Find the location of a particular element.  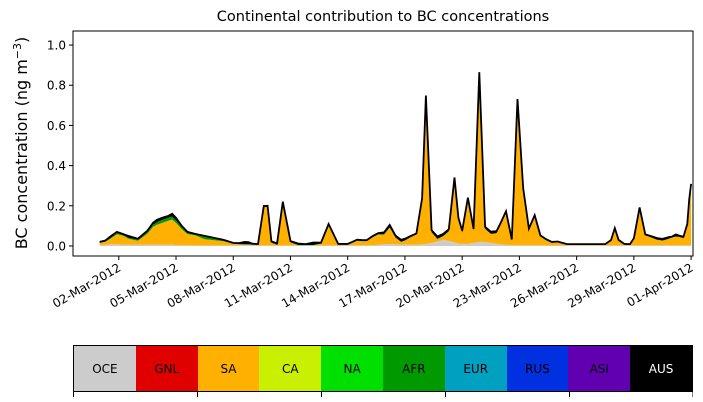

y-tick-label: 0.4 is located at coordinates (56, 166).